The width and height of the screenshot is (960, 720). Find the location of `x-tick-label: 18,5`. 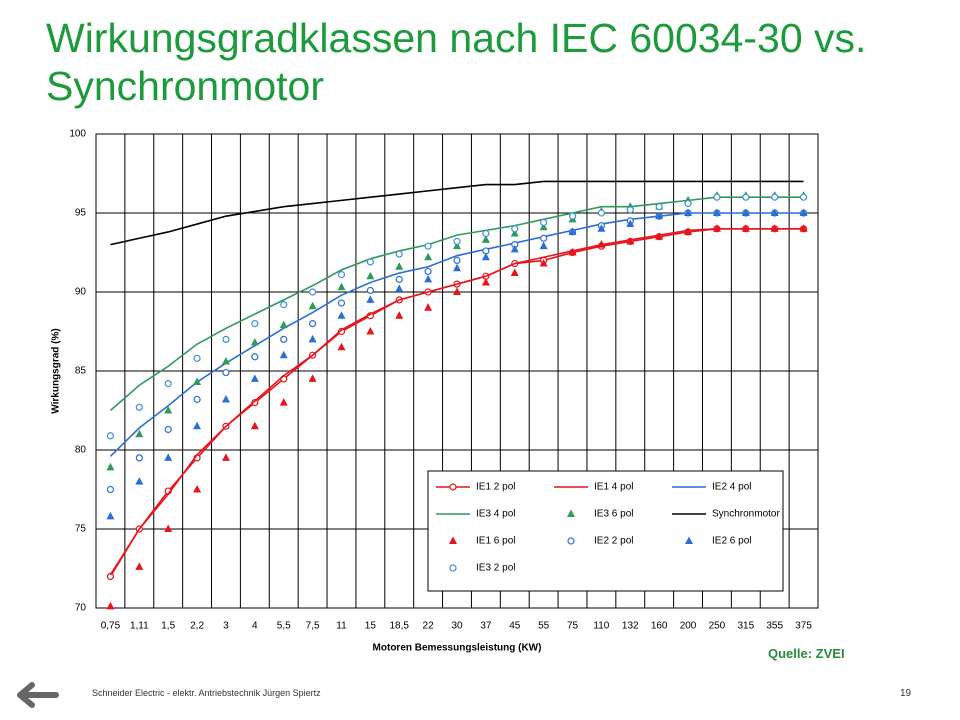

x-tick-label: 18,5 is located at coordinates (400, 626).